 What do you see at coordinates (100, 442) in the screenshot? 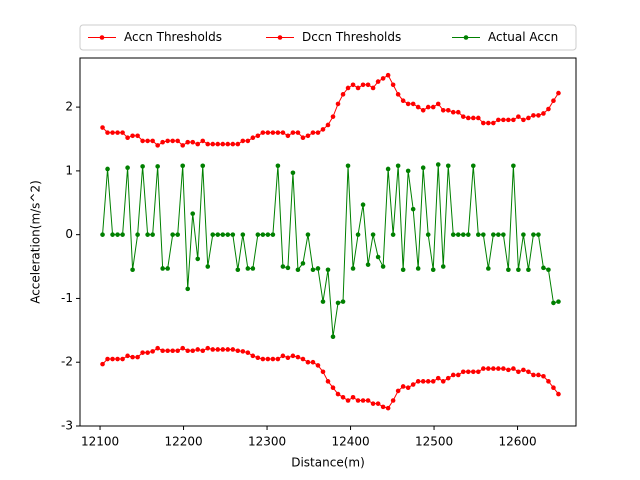
I see `x-tick-label: 12100` at bounding box center [100, 442].